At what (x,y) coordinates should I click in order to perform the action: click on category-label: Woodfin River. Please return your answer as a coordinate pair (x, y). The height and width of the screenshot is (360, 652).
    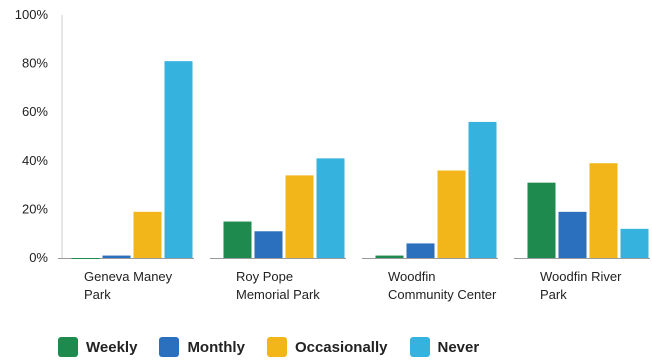
    Looking at the image, I should click on (581, 276).